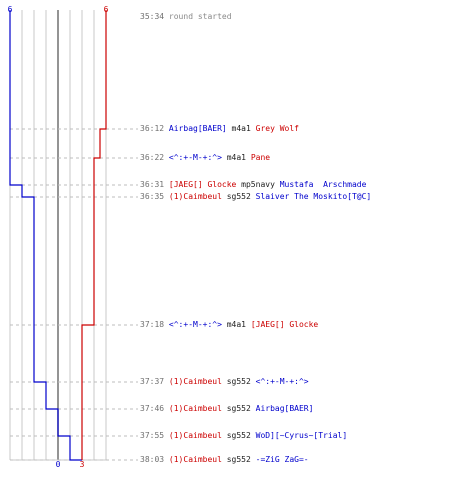  I want to click on event-row: 38:03 (1)Caimbeul sg552 -=ZiG ZaG=-, so click(224, 460).